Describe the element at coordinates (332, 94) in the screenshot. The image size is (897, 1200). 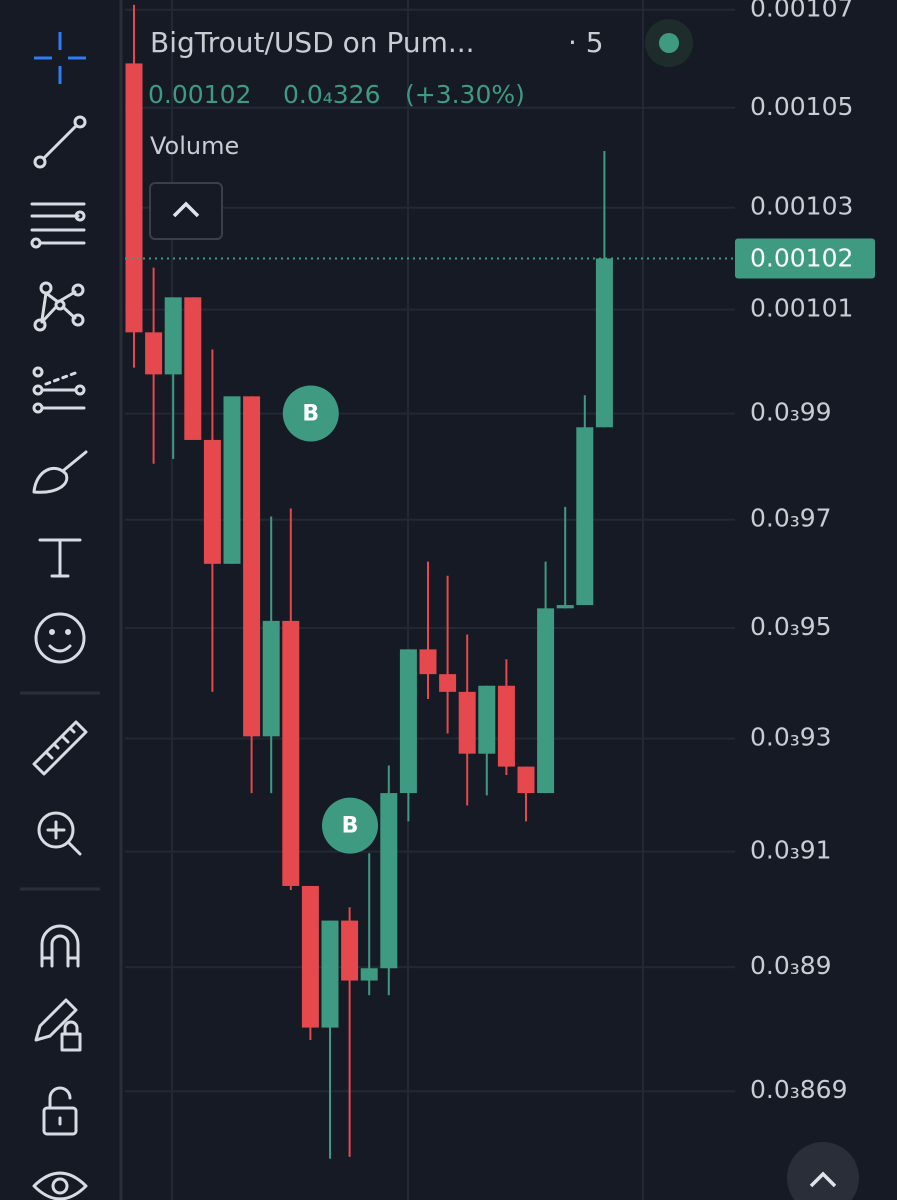
I see `change: 0.0₄326` at that location.